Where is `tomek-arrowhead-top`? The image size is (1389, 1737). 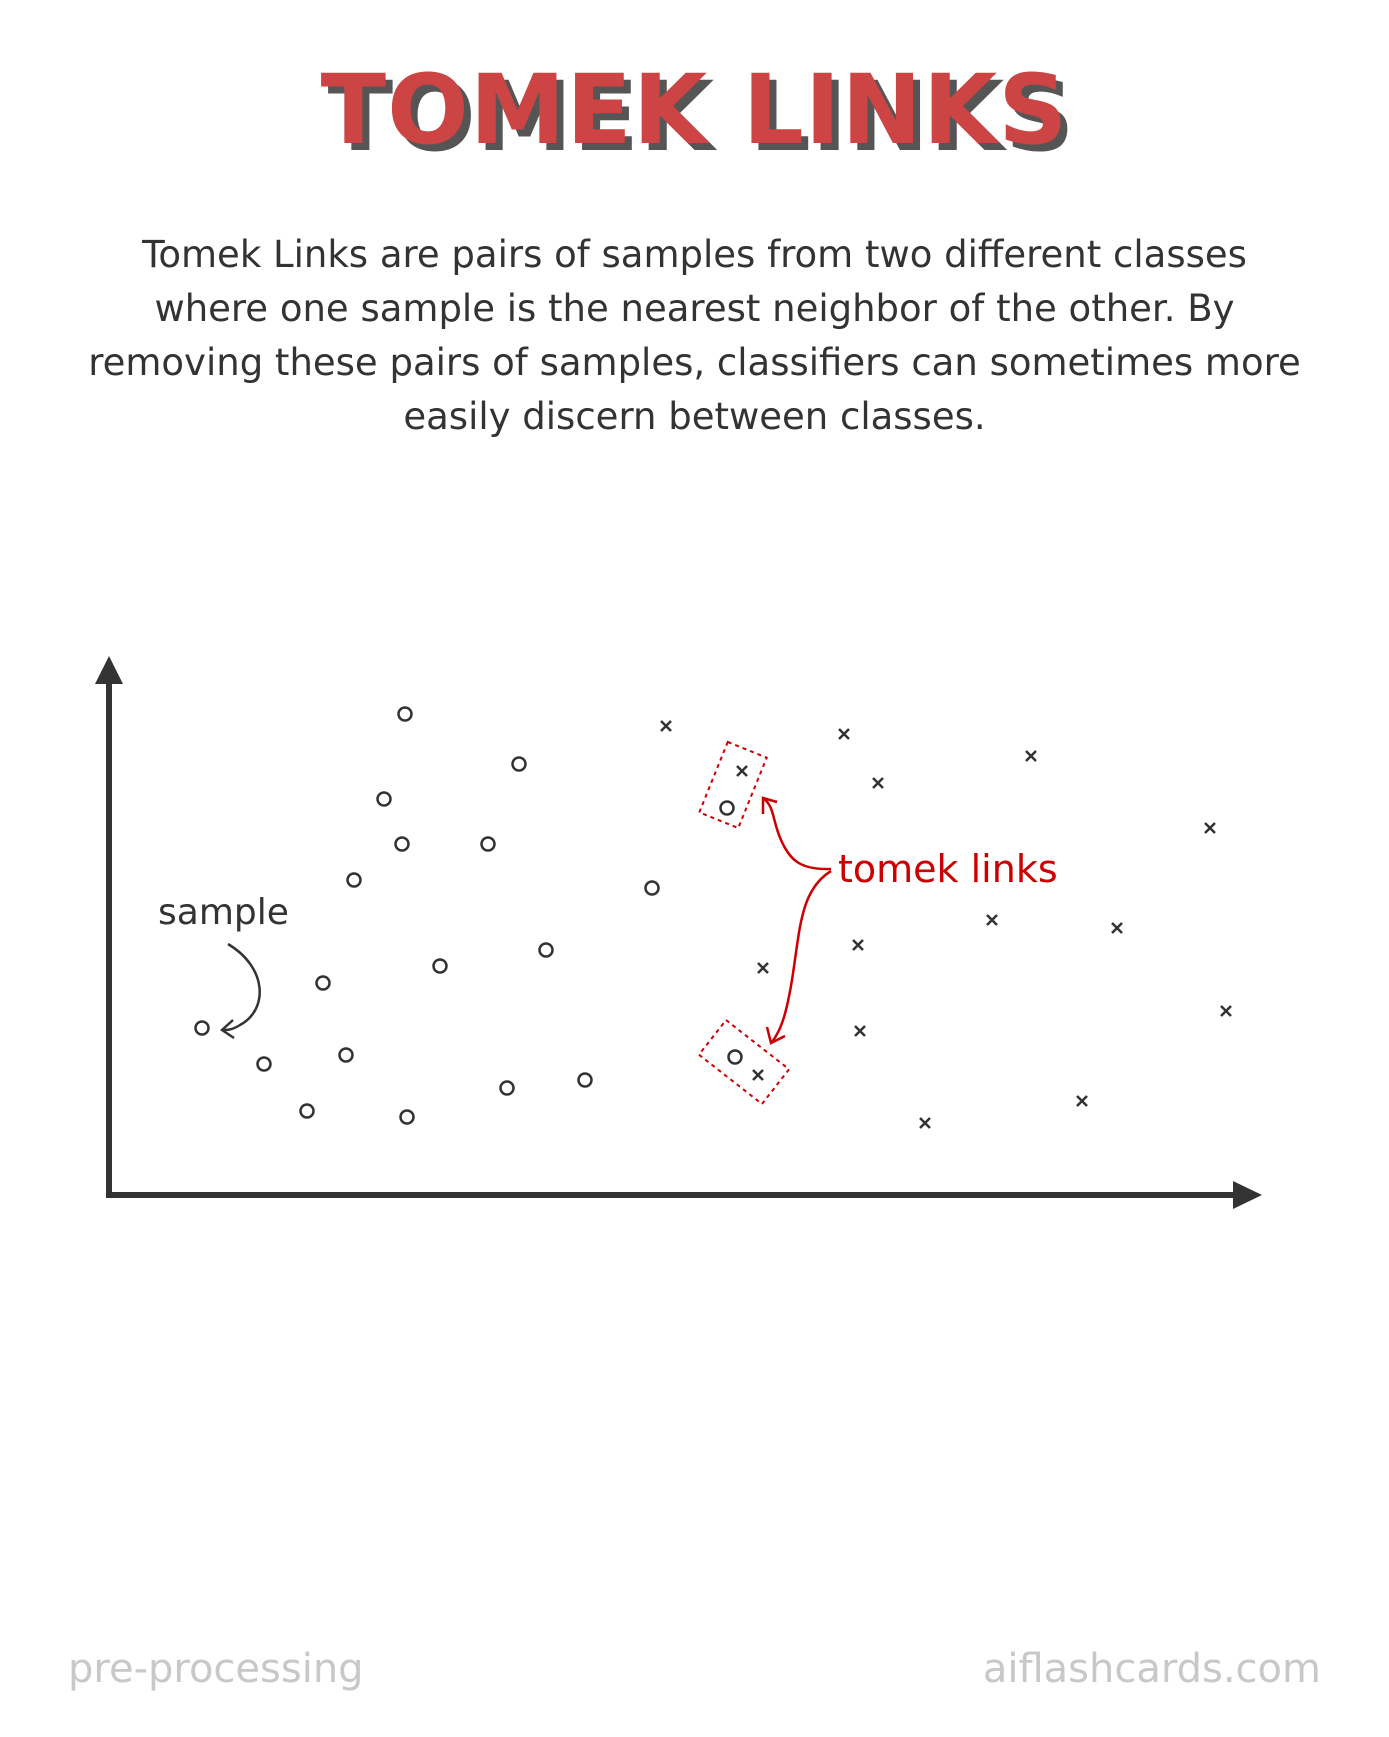
tomek-arrowhead-top is located at coordinates (769, 805).